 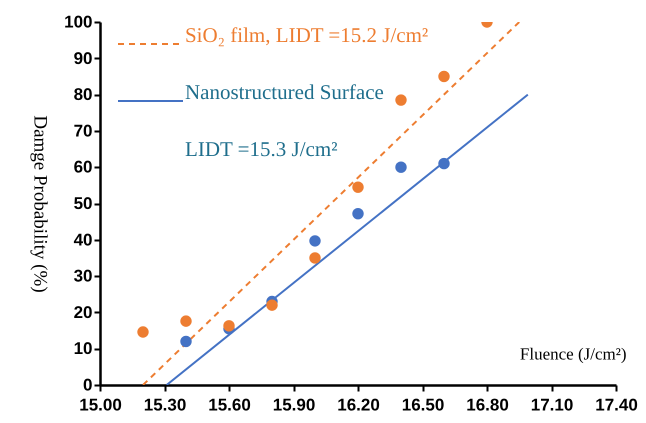 I want to click on x-tick-label: 17.10, so click(x=552, y=405).